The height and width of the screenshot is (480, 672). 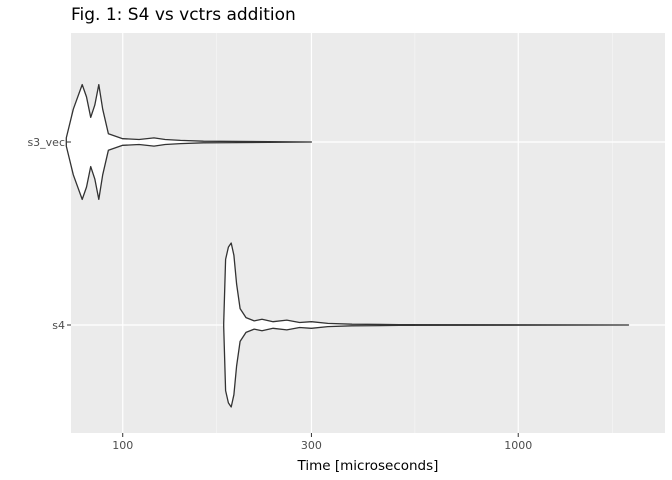 I want to click on x-axis-title: Time [microseconds], so click(x=368, y=466).